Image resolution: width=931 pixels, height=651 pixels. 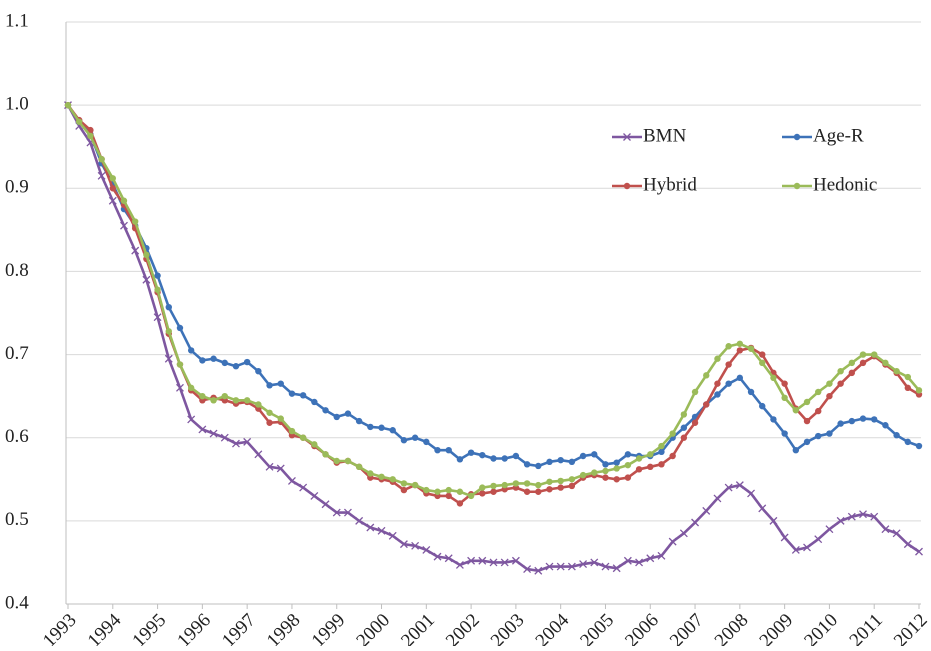 I want to click on y-tick-label: 1.0, so click(x=17, y=104).